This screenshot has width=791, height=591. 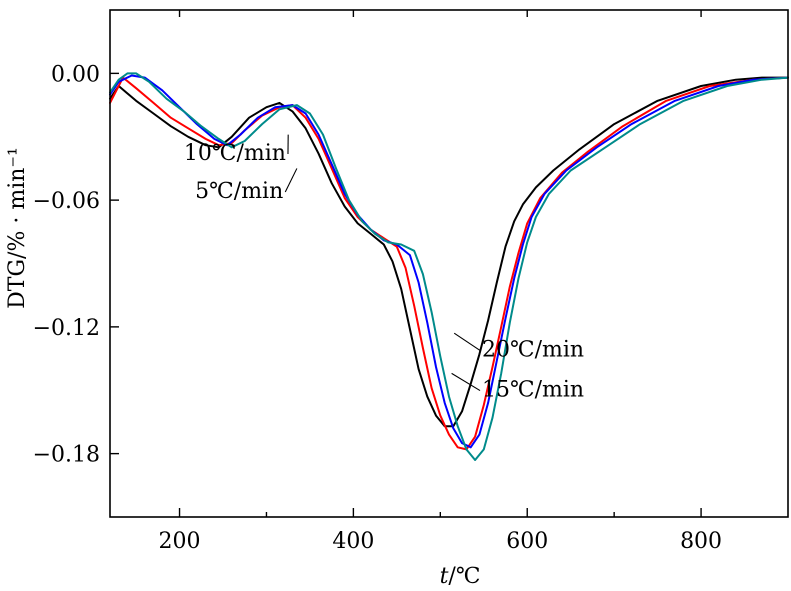 What do you see at coordinates (701, 541) in the screenshot?
I see `x-tick-label: 800` at bounding box center [701, 541].